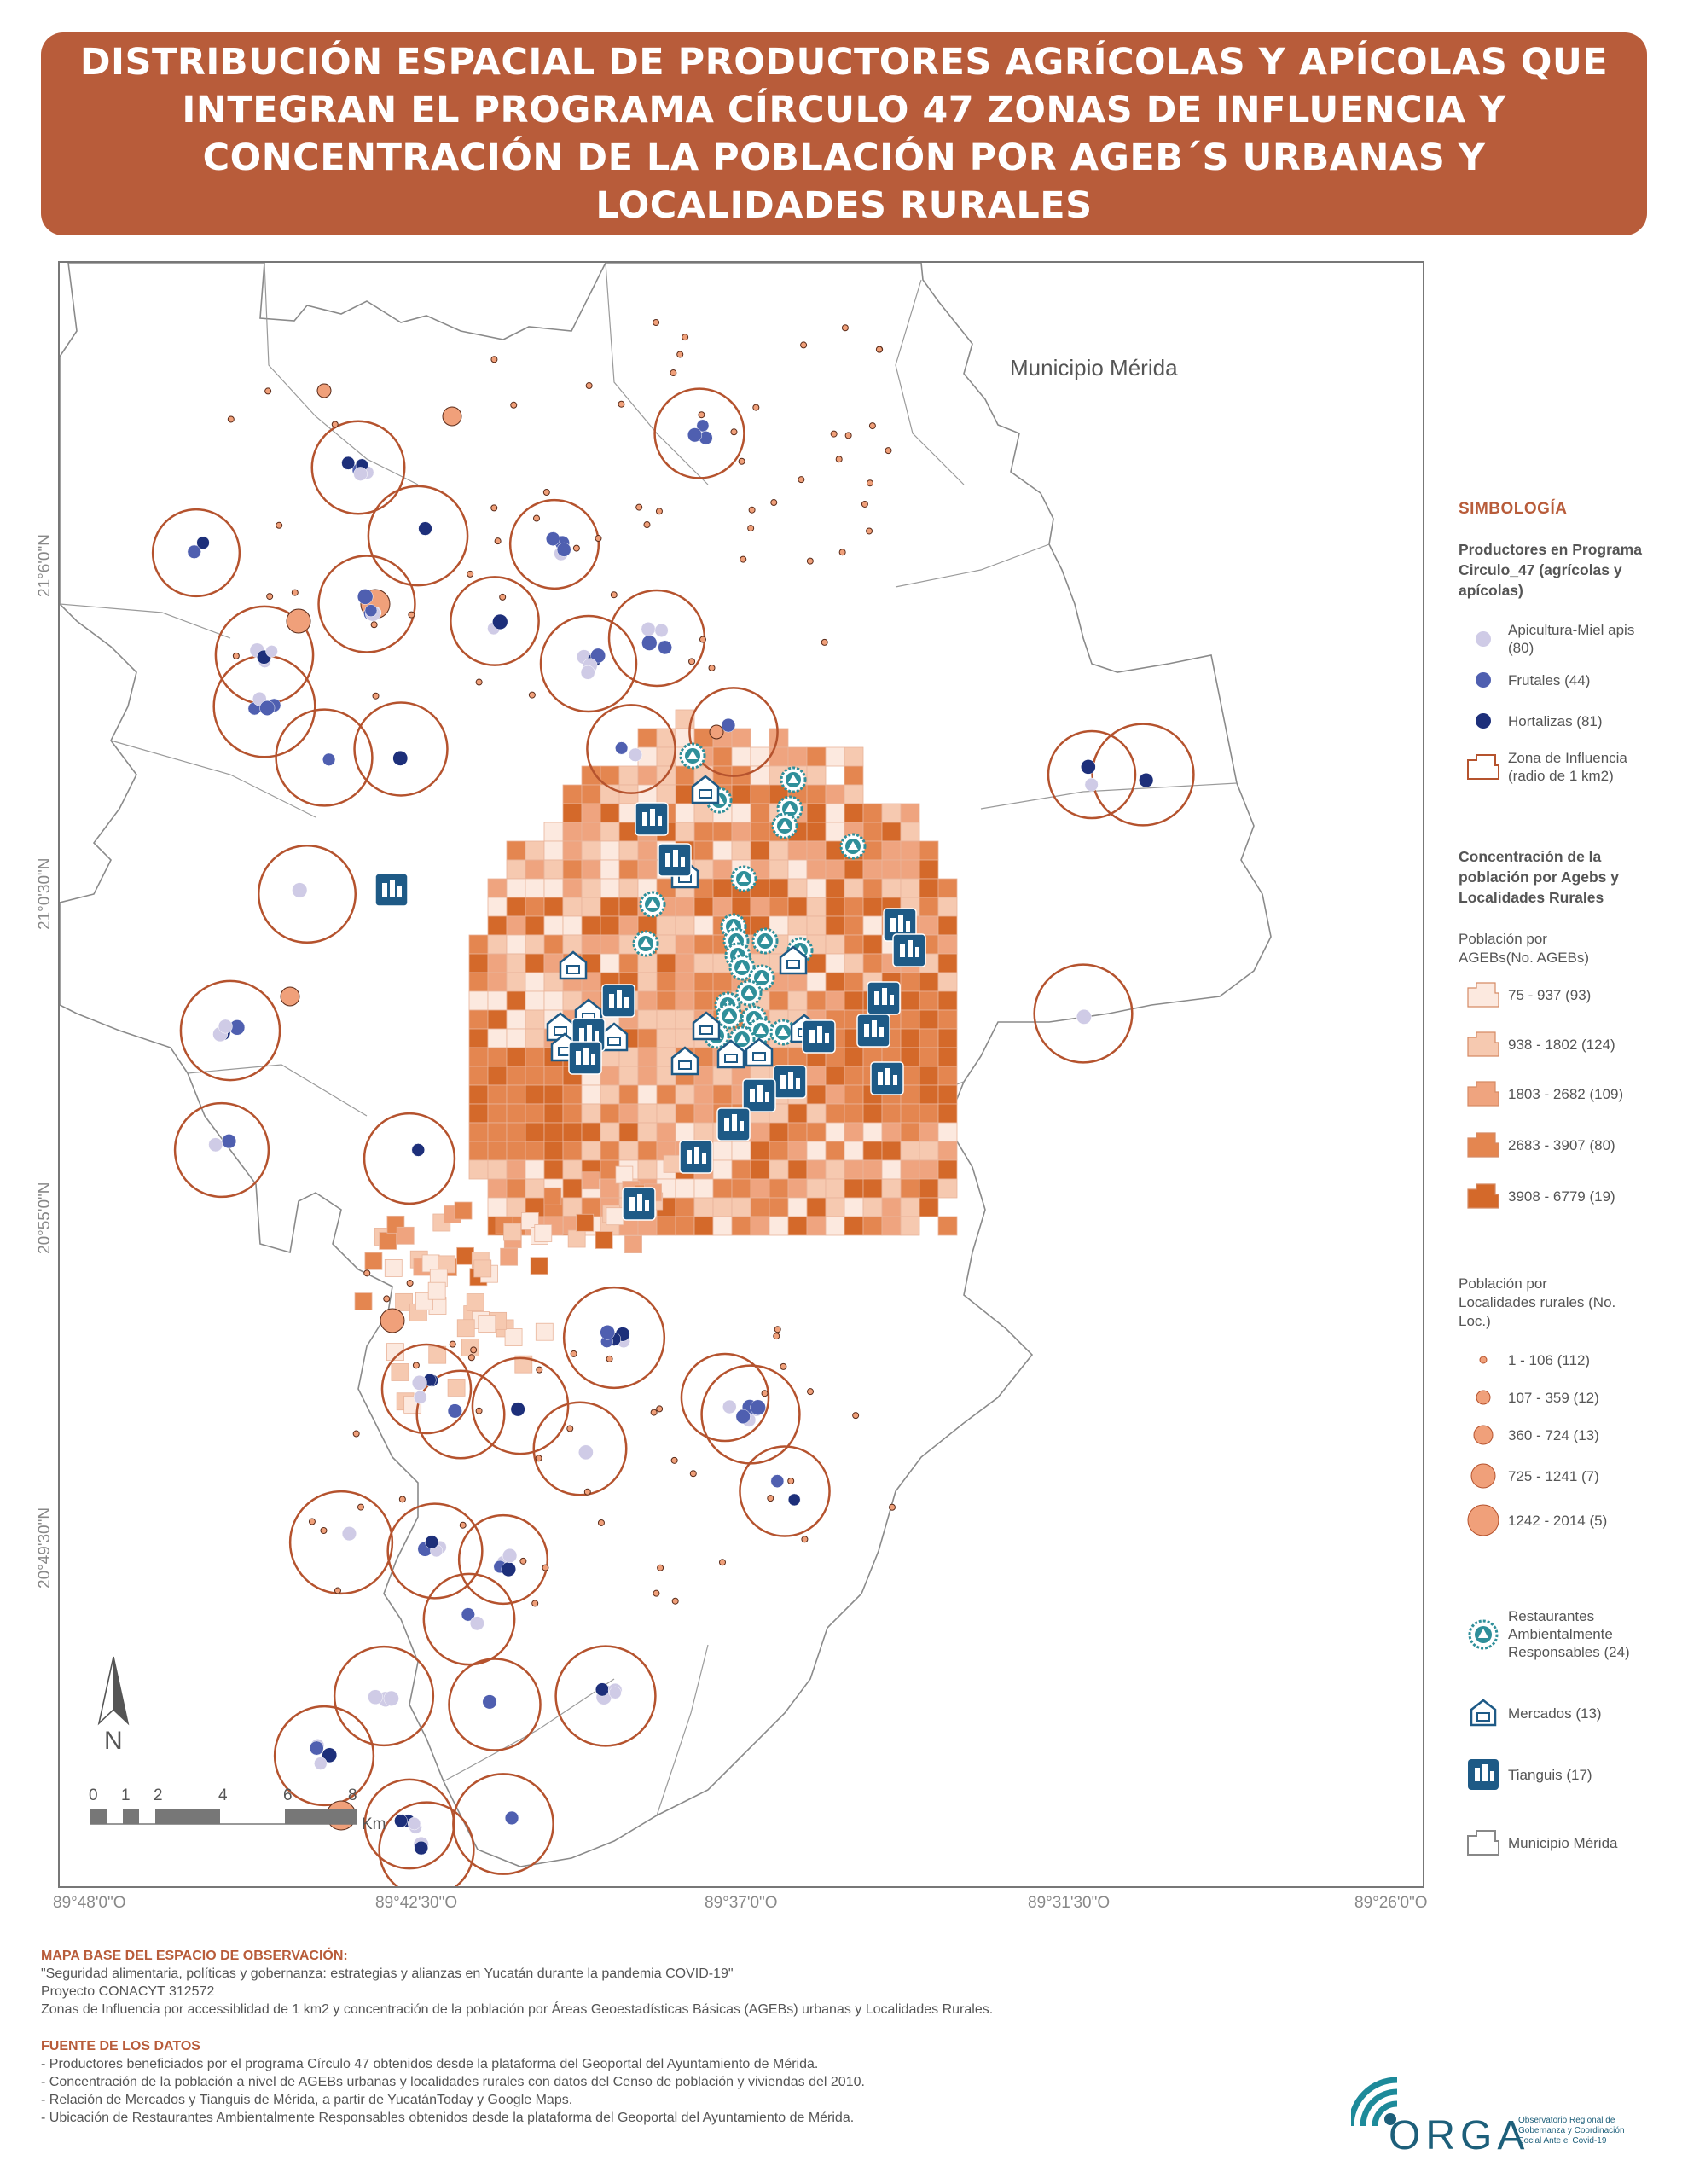 The height and width of the screenshot is (2184, 1688). I want to click on legend-item-ageb-class: 1803 - 2682 (109), so click(1541, 1094).